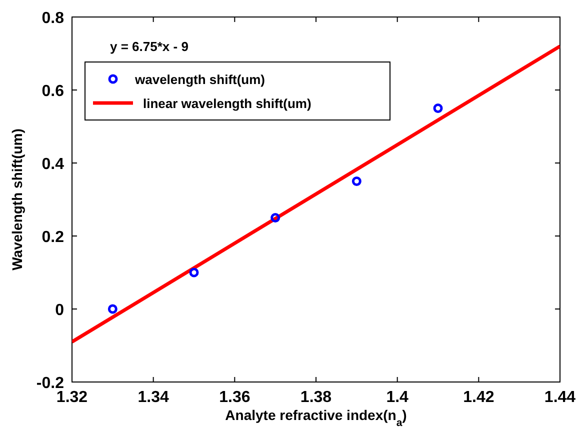  I want to click on y-tick-label: -0.2, so click(50, 383).